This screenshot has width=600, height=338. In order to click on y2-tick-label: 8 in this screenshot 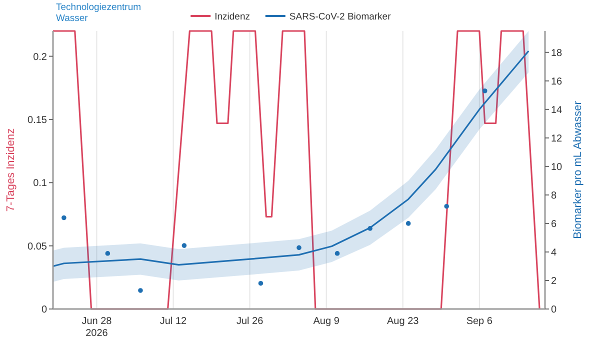, I will do `click(554, 196)`.